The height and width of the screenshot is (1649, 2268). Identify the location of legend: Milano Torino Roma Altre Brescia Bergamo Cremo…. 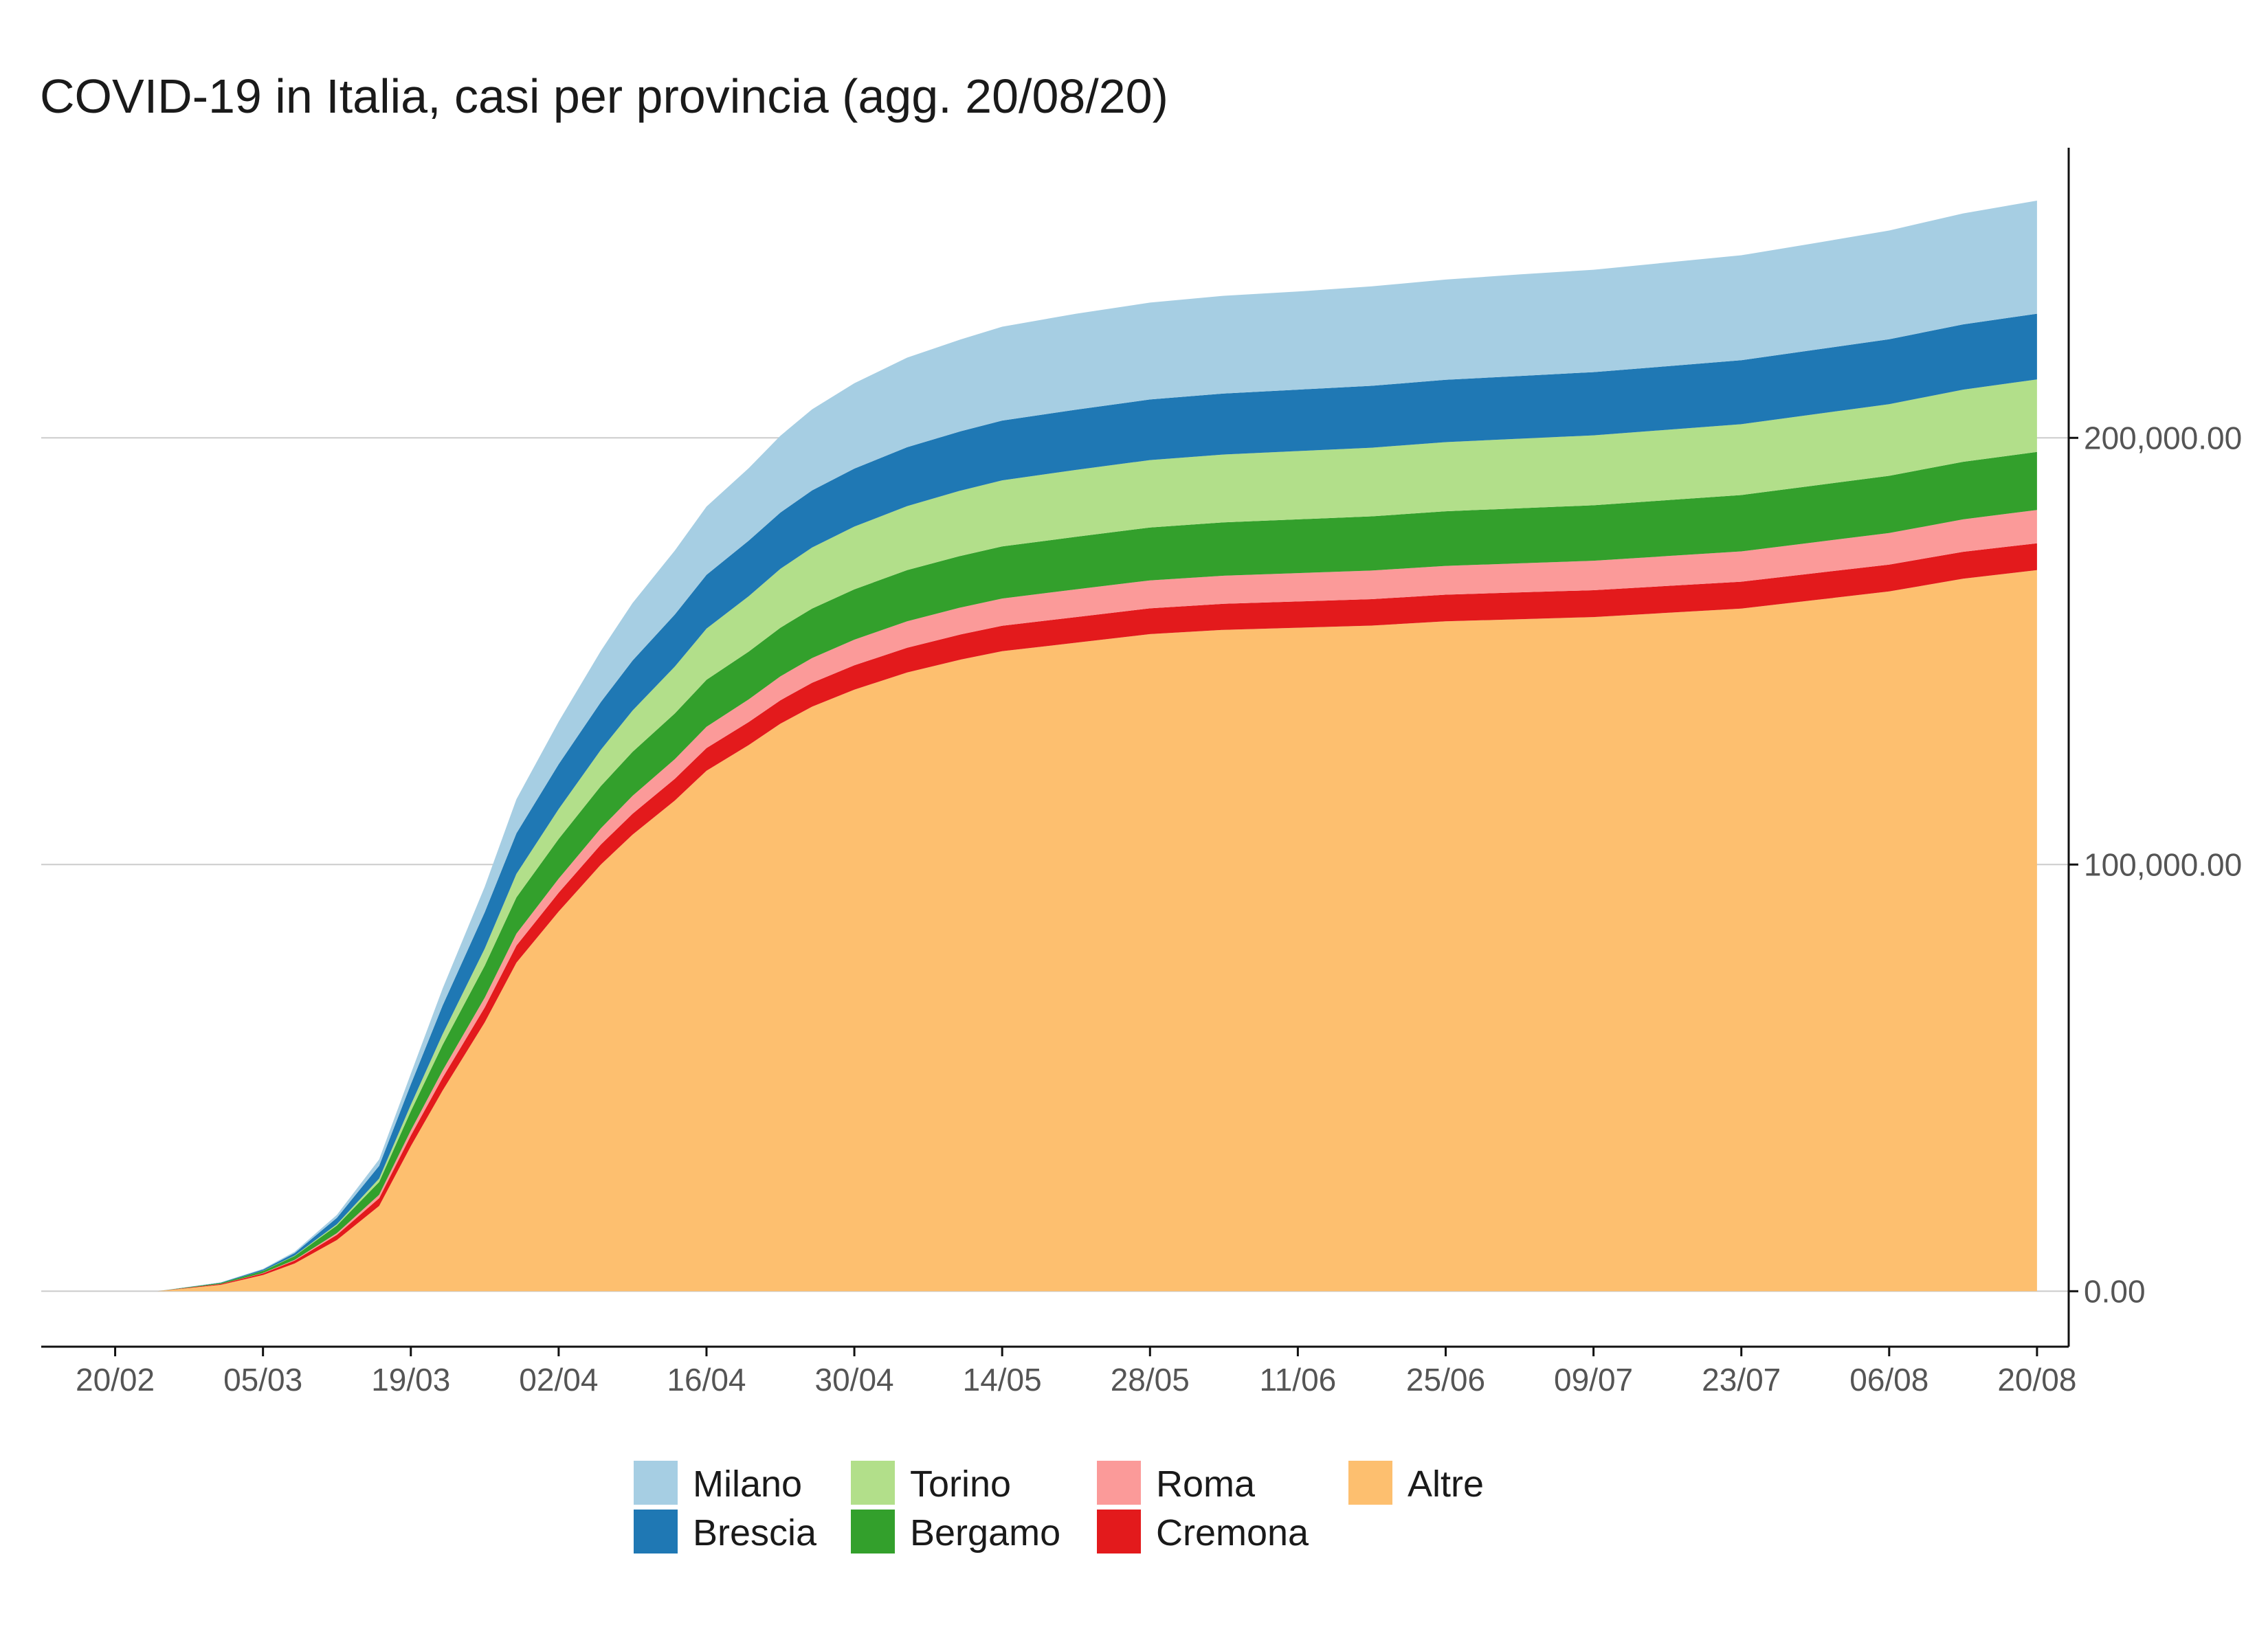
(1059, 1507).